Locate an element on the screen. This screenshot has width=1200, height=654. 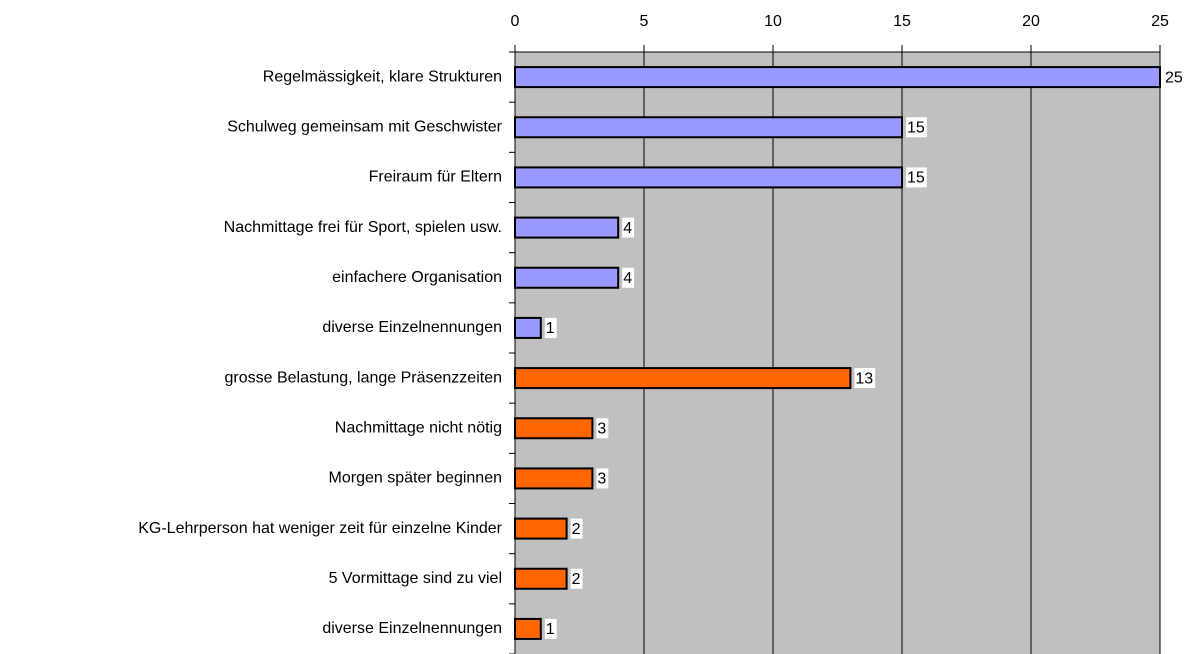
y-tick-label: Morgen später beginnen is located at coordinates (415, 478).